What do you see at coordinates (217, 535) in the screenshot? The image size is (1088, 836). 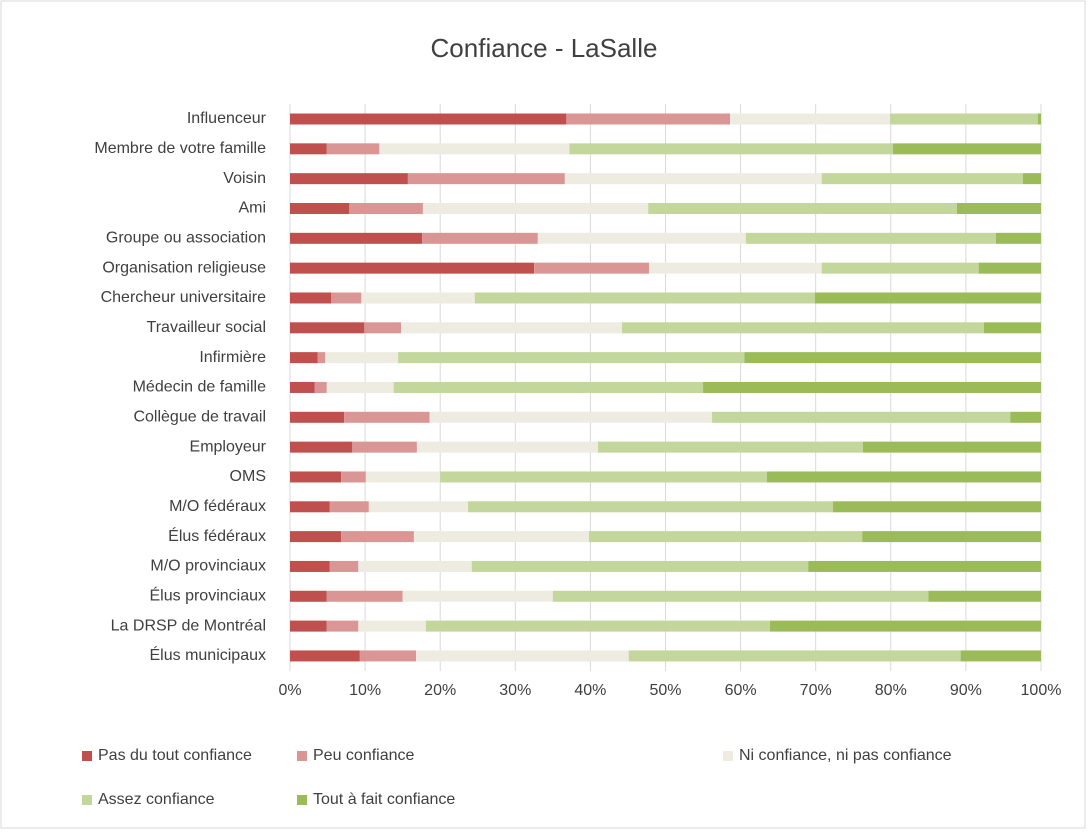 I see `y-tick-label: Élus fédéraux` at bounding box center [217, 535].